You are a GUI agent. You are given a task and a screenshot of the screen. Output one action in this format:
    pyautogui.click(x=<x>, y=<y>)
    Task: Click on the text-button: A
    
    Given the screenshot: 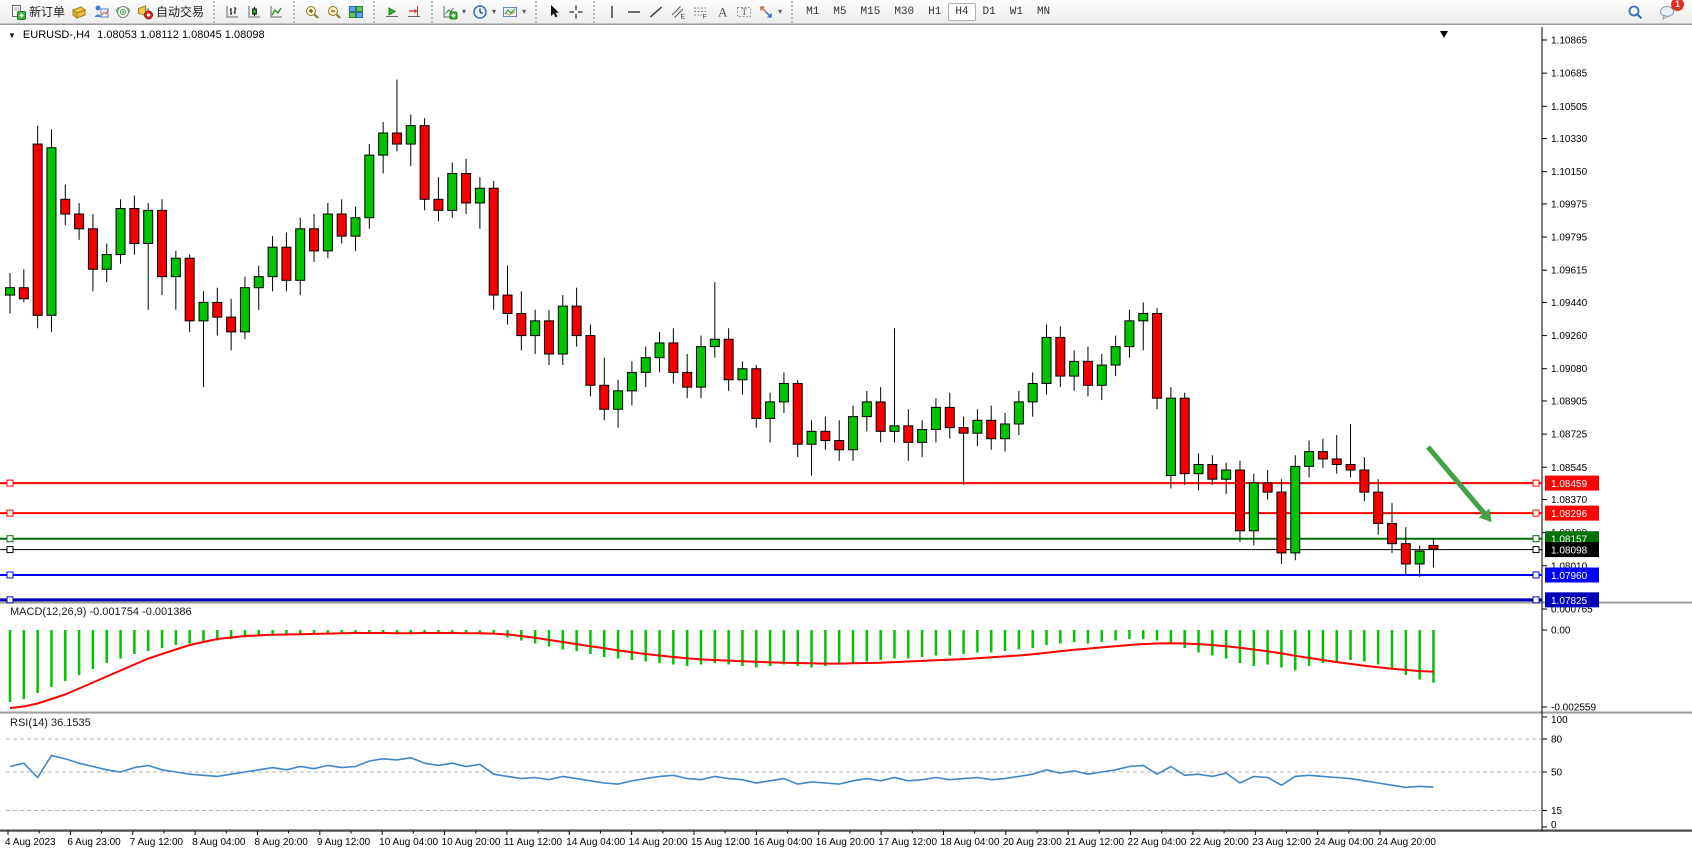 What is the action you would take?
    pyautogui.click(x=722, y=12)
    